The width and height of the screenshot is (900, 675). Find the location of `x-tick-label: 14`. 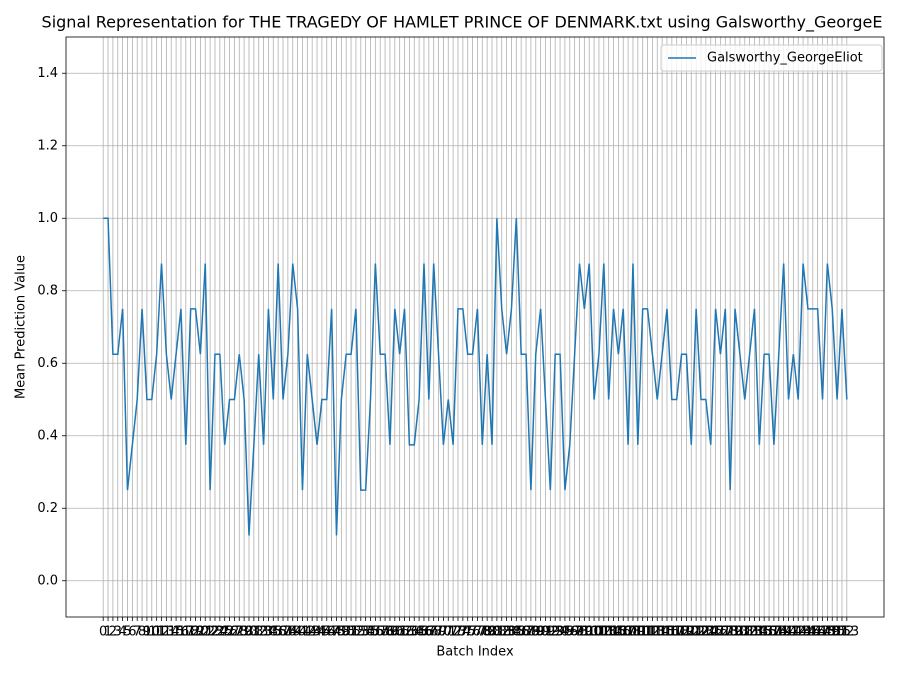

x-tick-label: 14 is located at coordinates (171, 632).